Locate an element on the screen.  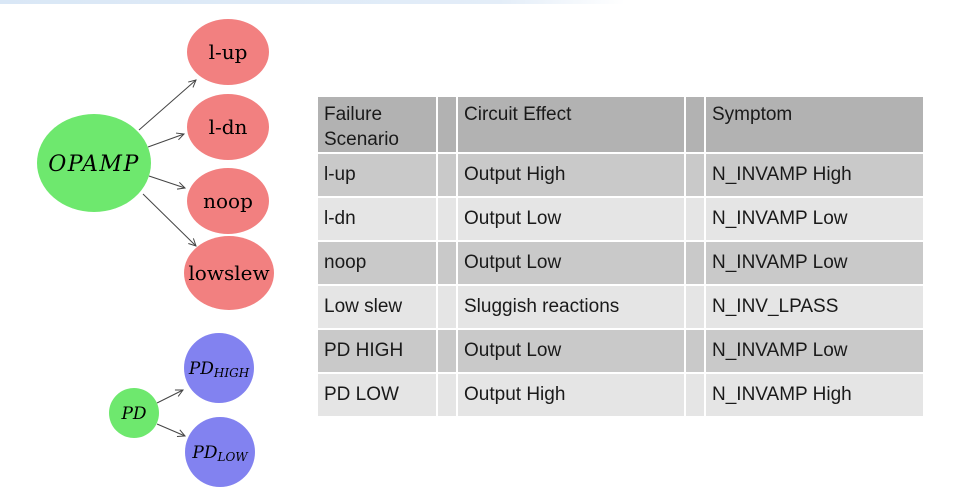
cell-scenario: PD LOW is located at coordinates (377, 395).